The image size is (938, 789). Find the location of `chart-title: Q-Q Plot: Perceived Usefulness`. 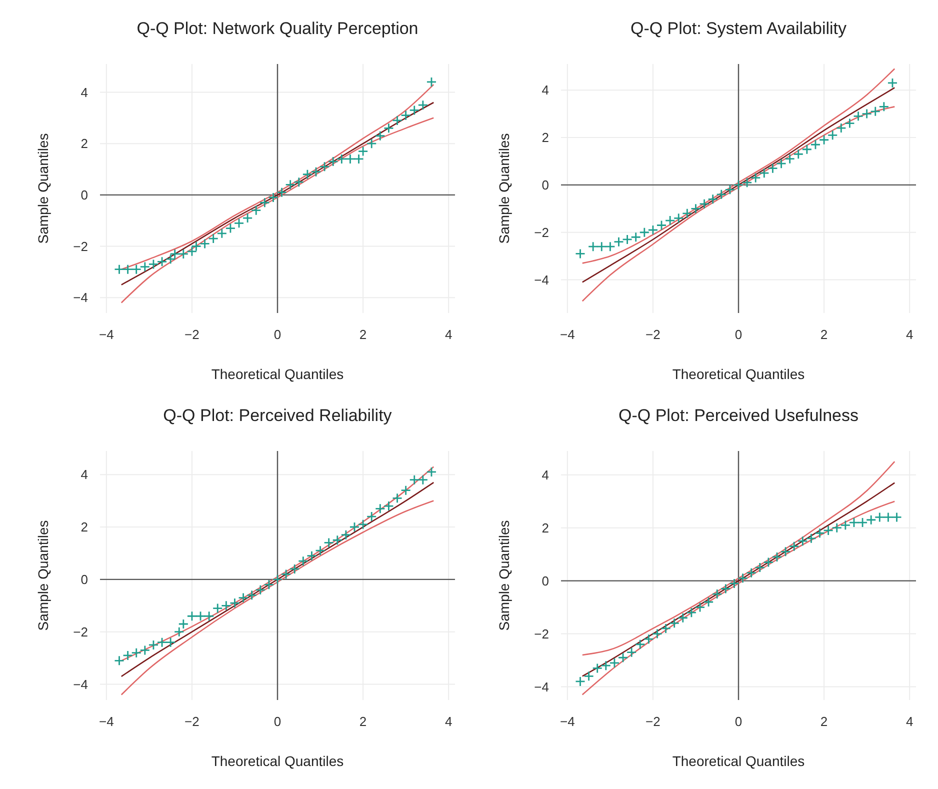

chart-title: Q-Q Plot: Perceived Usefulness is located at coordinates (738, 415).